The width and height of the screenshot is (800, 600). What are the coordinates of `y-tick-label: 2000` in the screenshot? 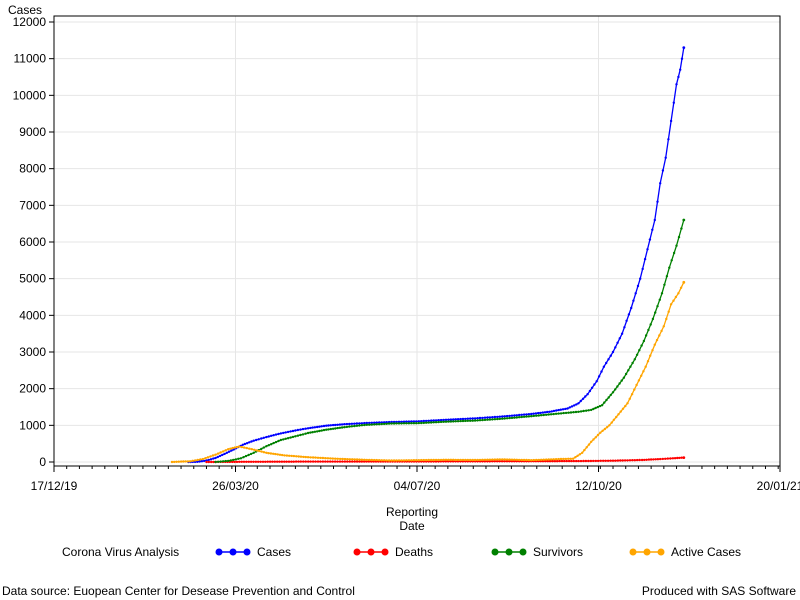 It's located at (32, 389).